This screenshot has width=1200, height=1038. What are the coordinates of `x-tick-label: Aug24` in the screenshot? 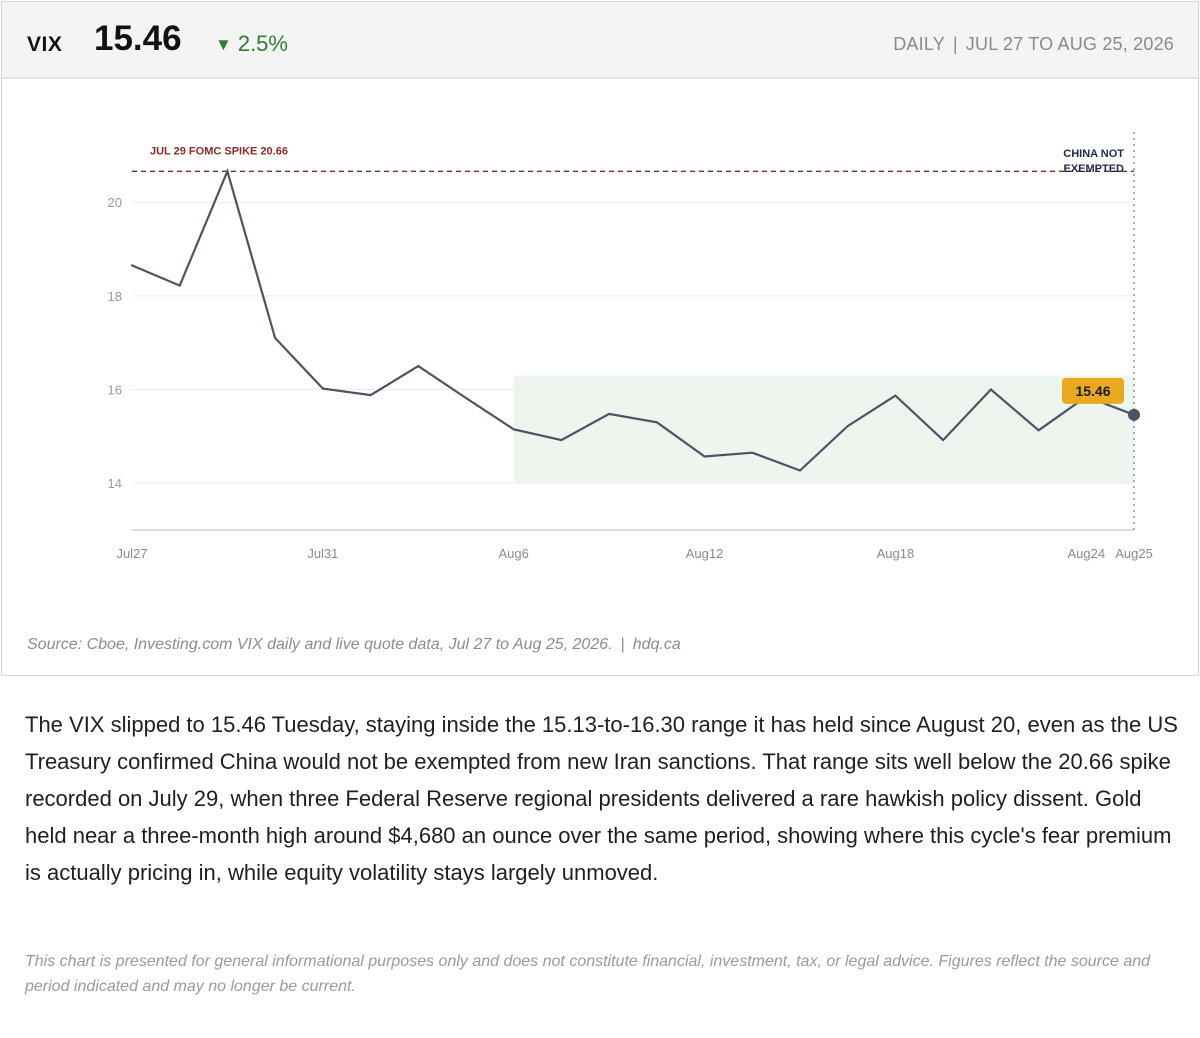 It's located at (1086, 553).